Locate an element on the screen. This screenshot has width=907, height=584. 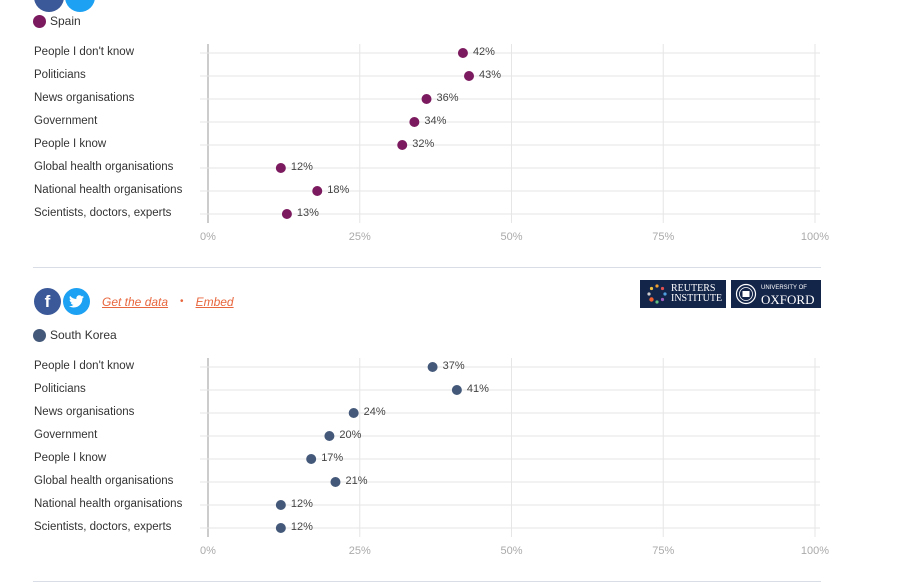
data-label: 24% is located at coordinates (375, 412).